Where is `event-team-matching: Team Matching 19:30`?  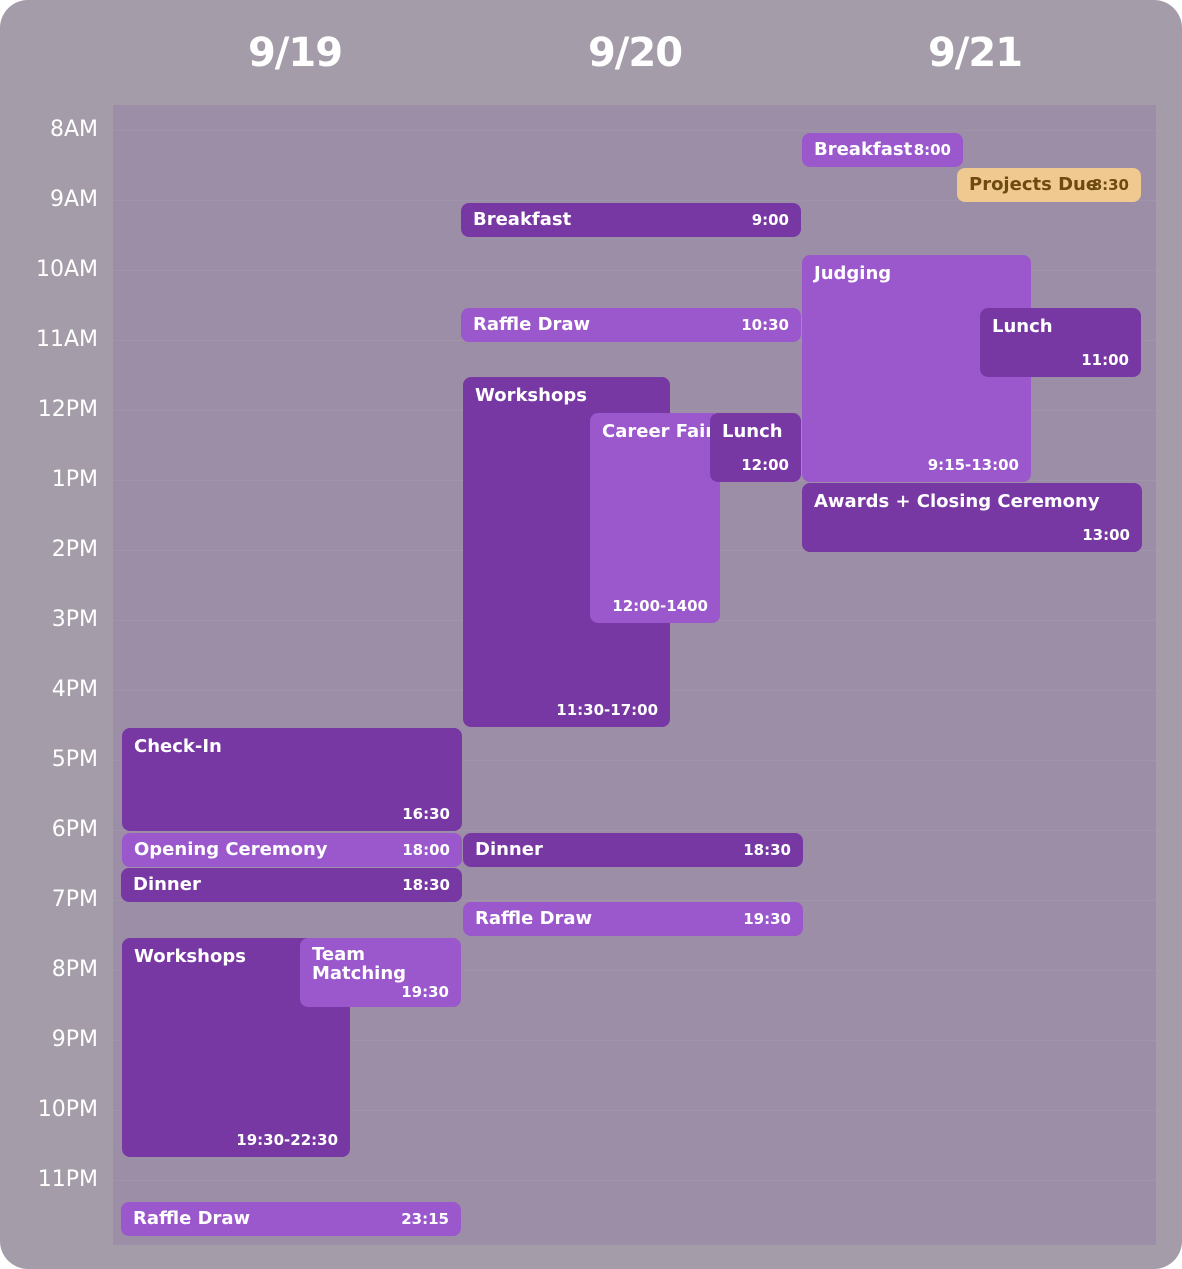
event-team-matching: Team Matching 19:30 is located at coordinates (380, 972).